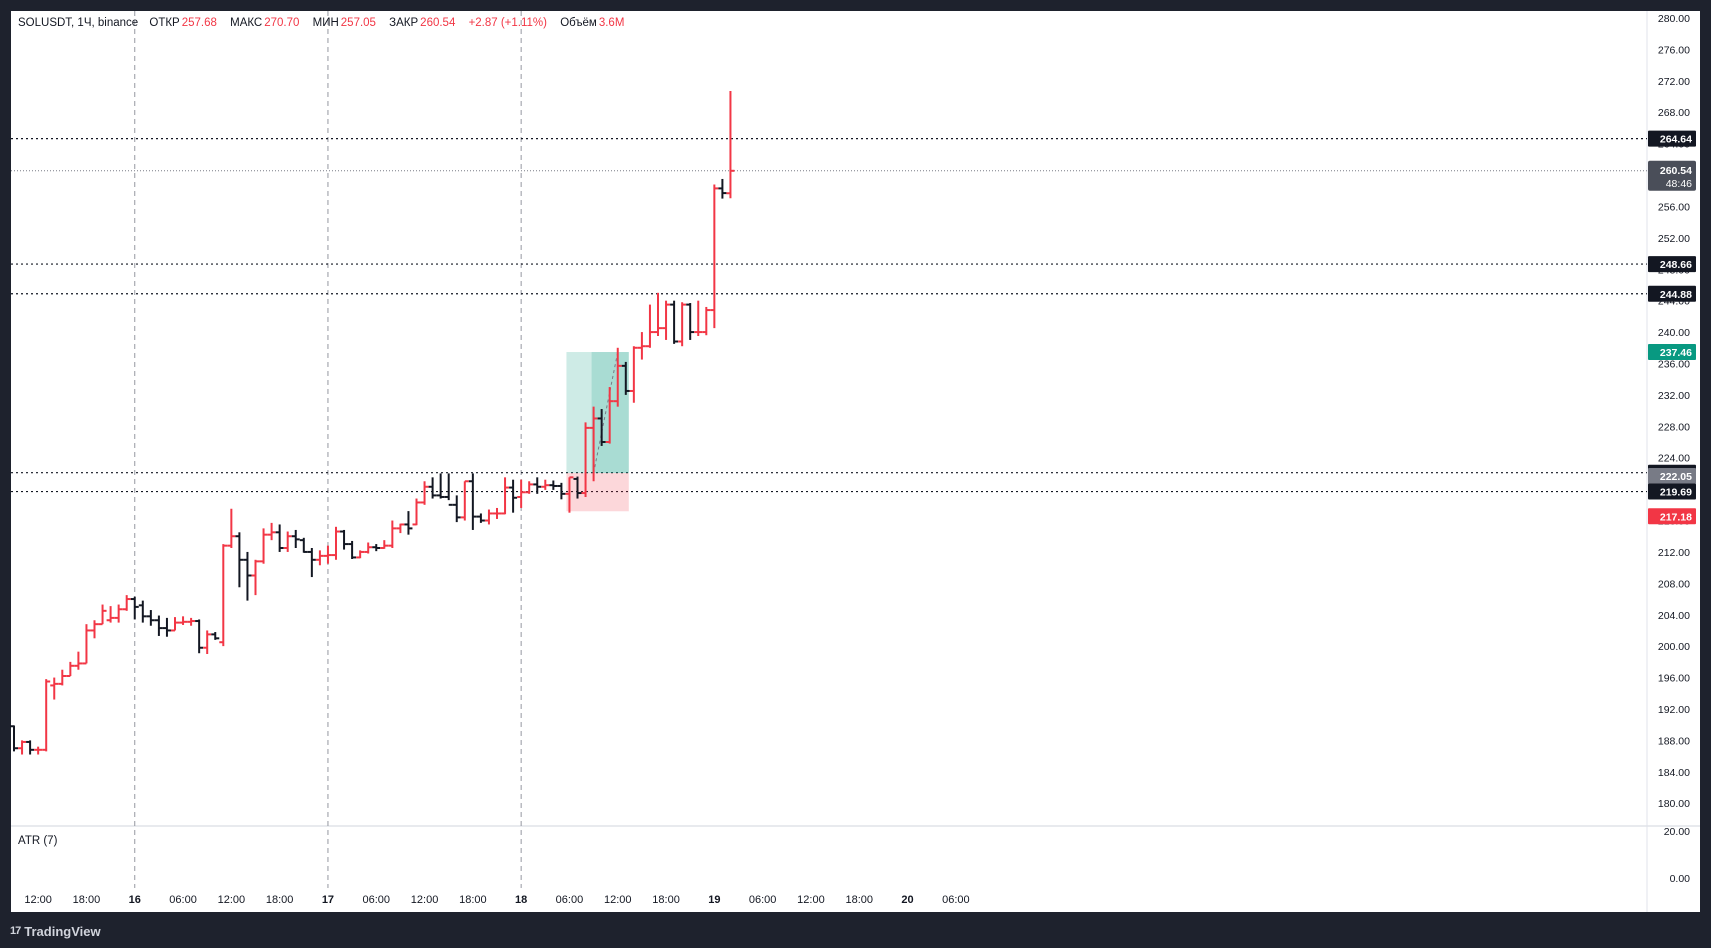  What do you see at coordinates (404, 23) in the screenshot?
I see `close-label: ЗАКР` at bounding box center [404, 23].